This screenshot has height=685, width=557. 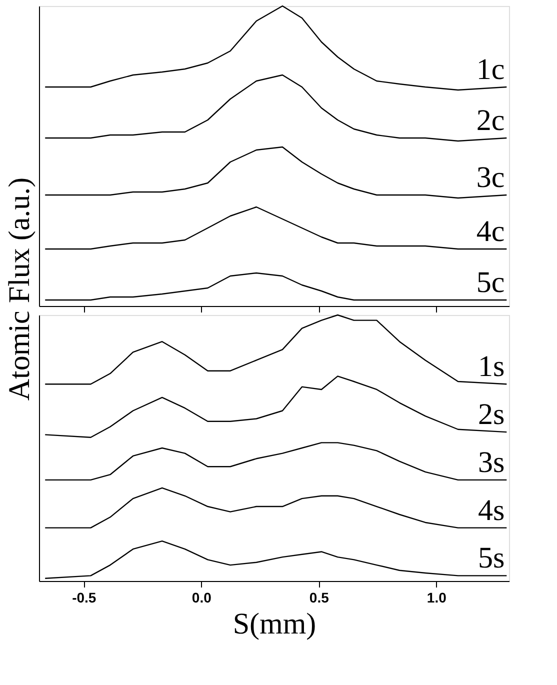 What do you see at coordinates (202, 598) in the screenshot?
I see `x-tick-label: 0.0` at bounding box center [202, 598].